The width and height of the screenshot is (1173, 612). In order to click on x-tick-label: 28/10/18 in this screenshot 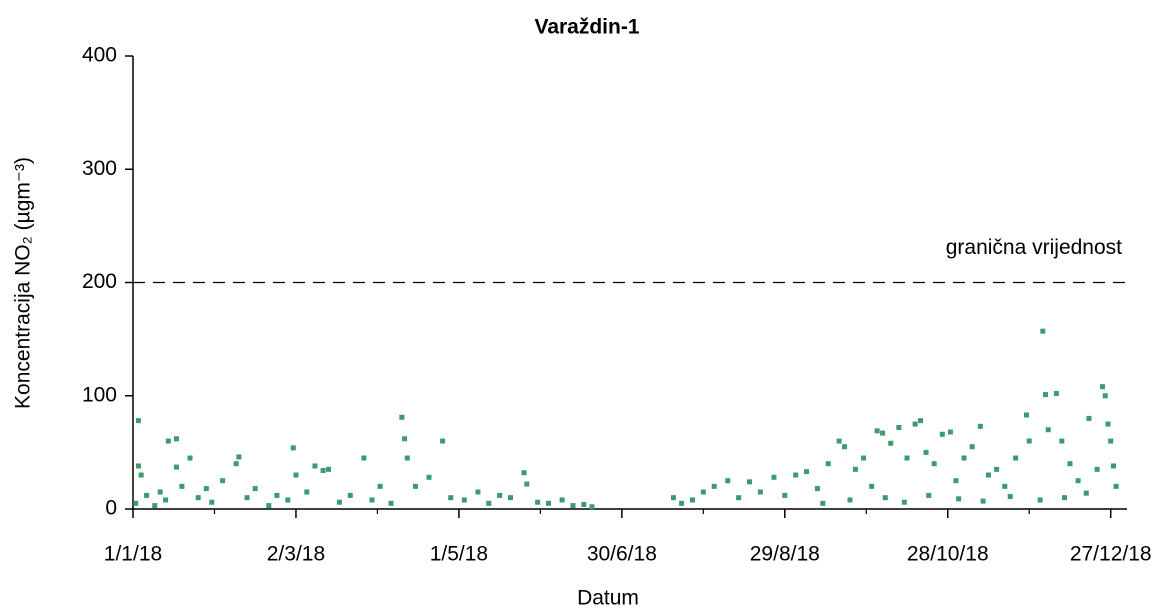, I will do `click(948, 554)`.